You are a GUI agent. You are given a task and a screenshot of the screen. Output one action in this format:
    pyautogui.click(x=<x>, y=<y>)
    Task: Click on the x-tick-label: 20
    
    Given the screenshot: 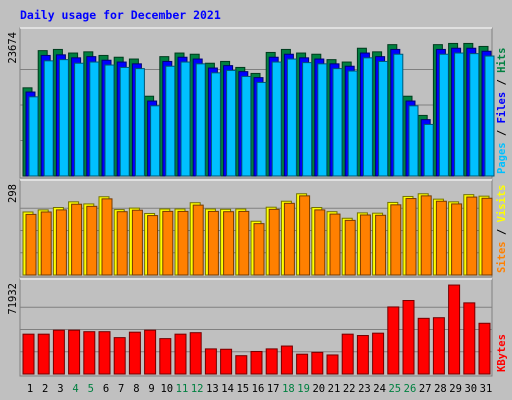 What is the action you would take?
    pyautogui.click(x=318, y=389)
    